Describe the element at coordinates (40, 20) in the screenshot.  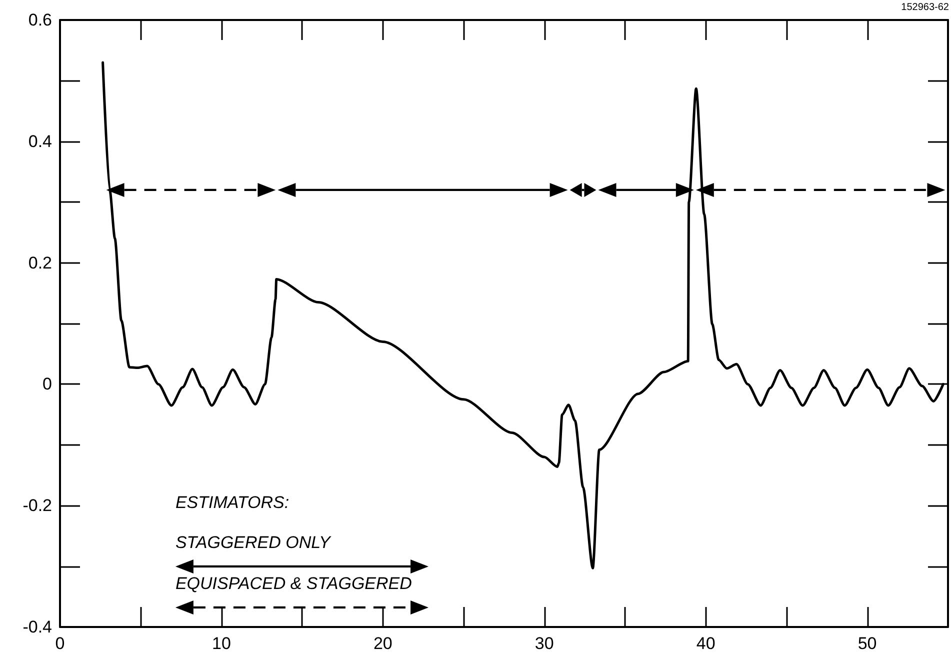
I see `y-tick-label: 0.6` at that location.